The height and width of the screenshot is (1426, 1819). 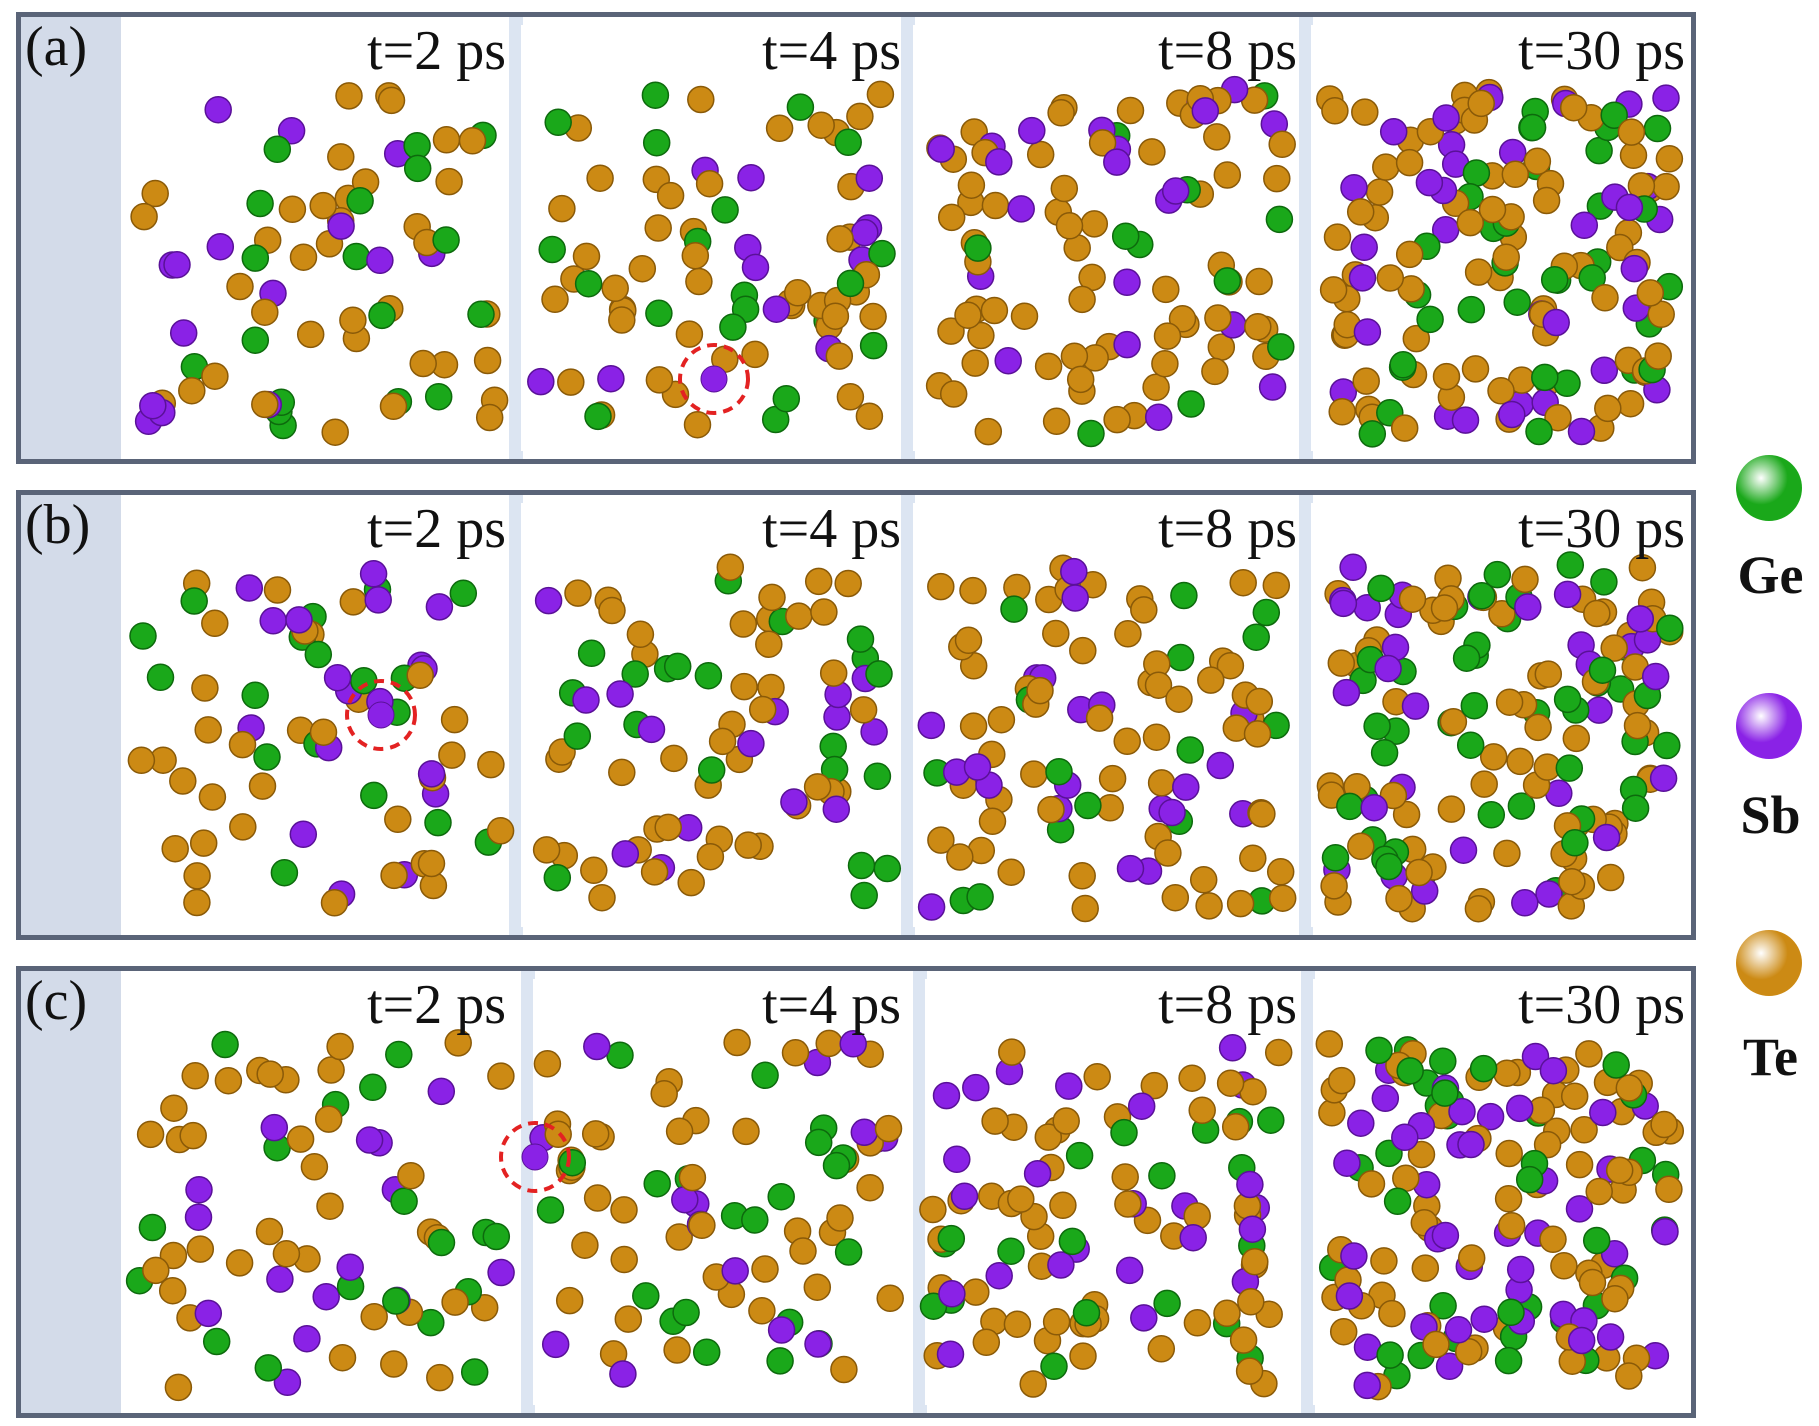 What do you see at coordinates (1770, 575) in the screenshot?
I see `ge-legend-label: Ge` at bounding box center [1770, 575].